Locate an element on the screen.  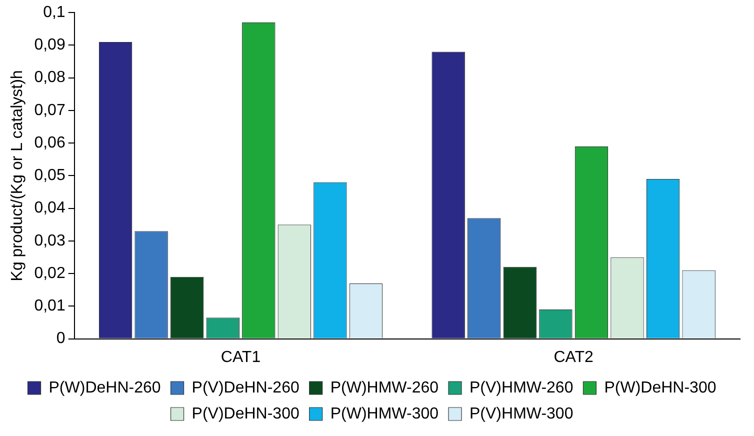
y-tick-label: 0,07 is located at coordinates (50, 110).